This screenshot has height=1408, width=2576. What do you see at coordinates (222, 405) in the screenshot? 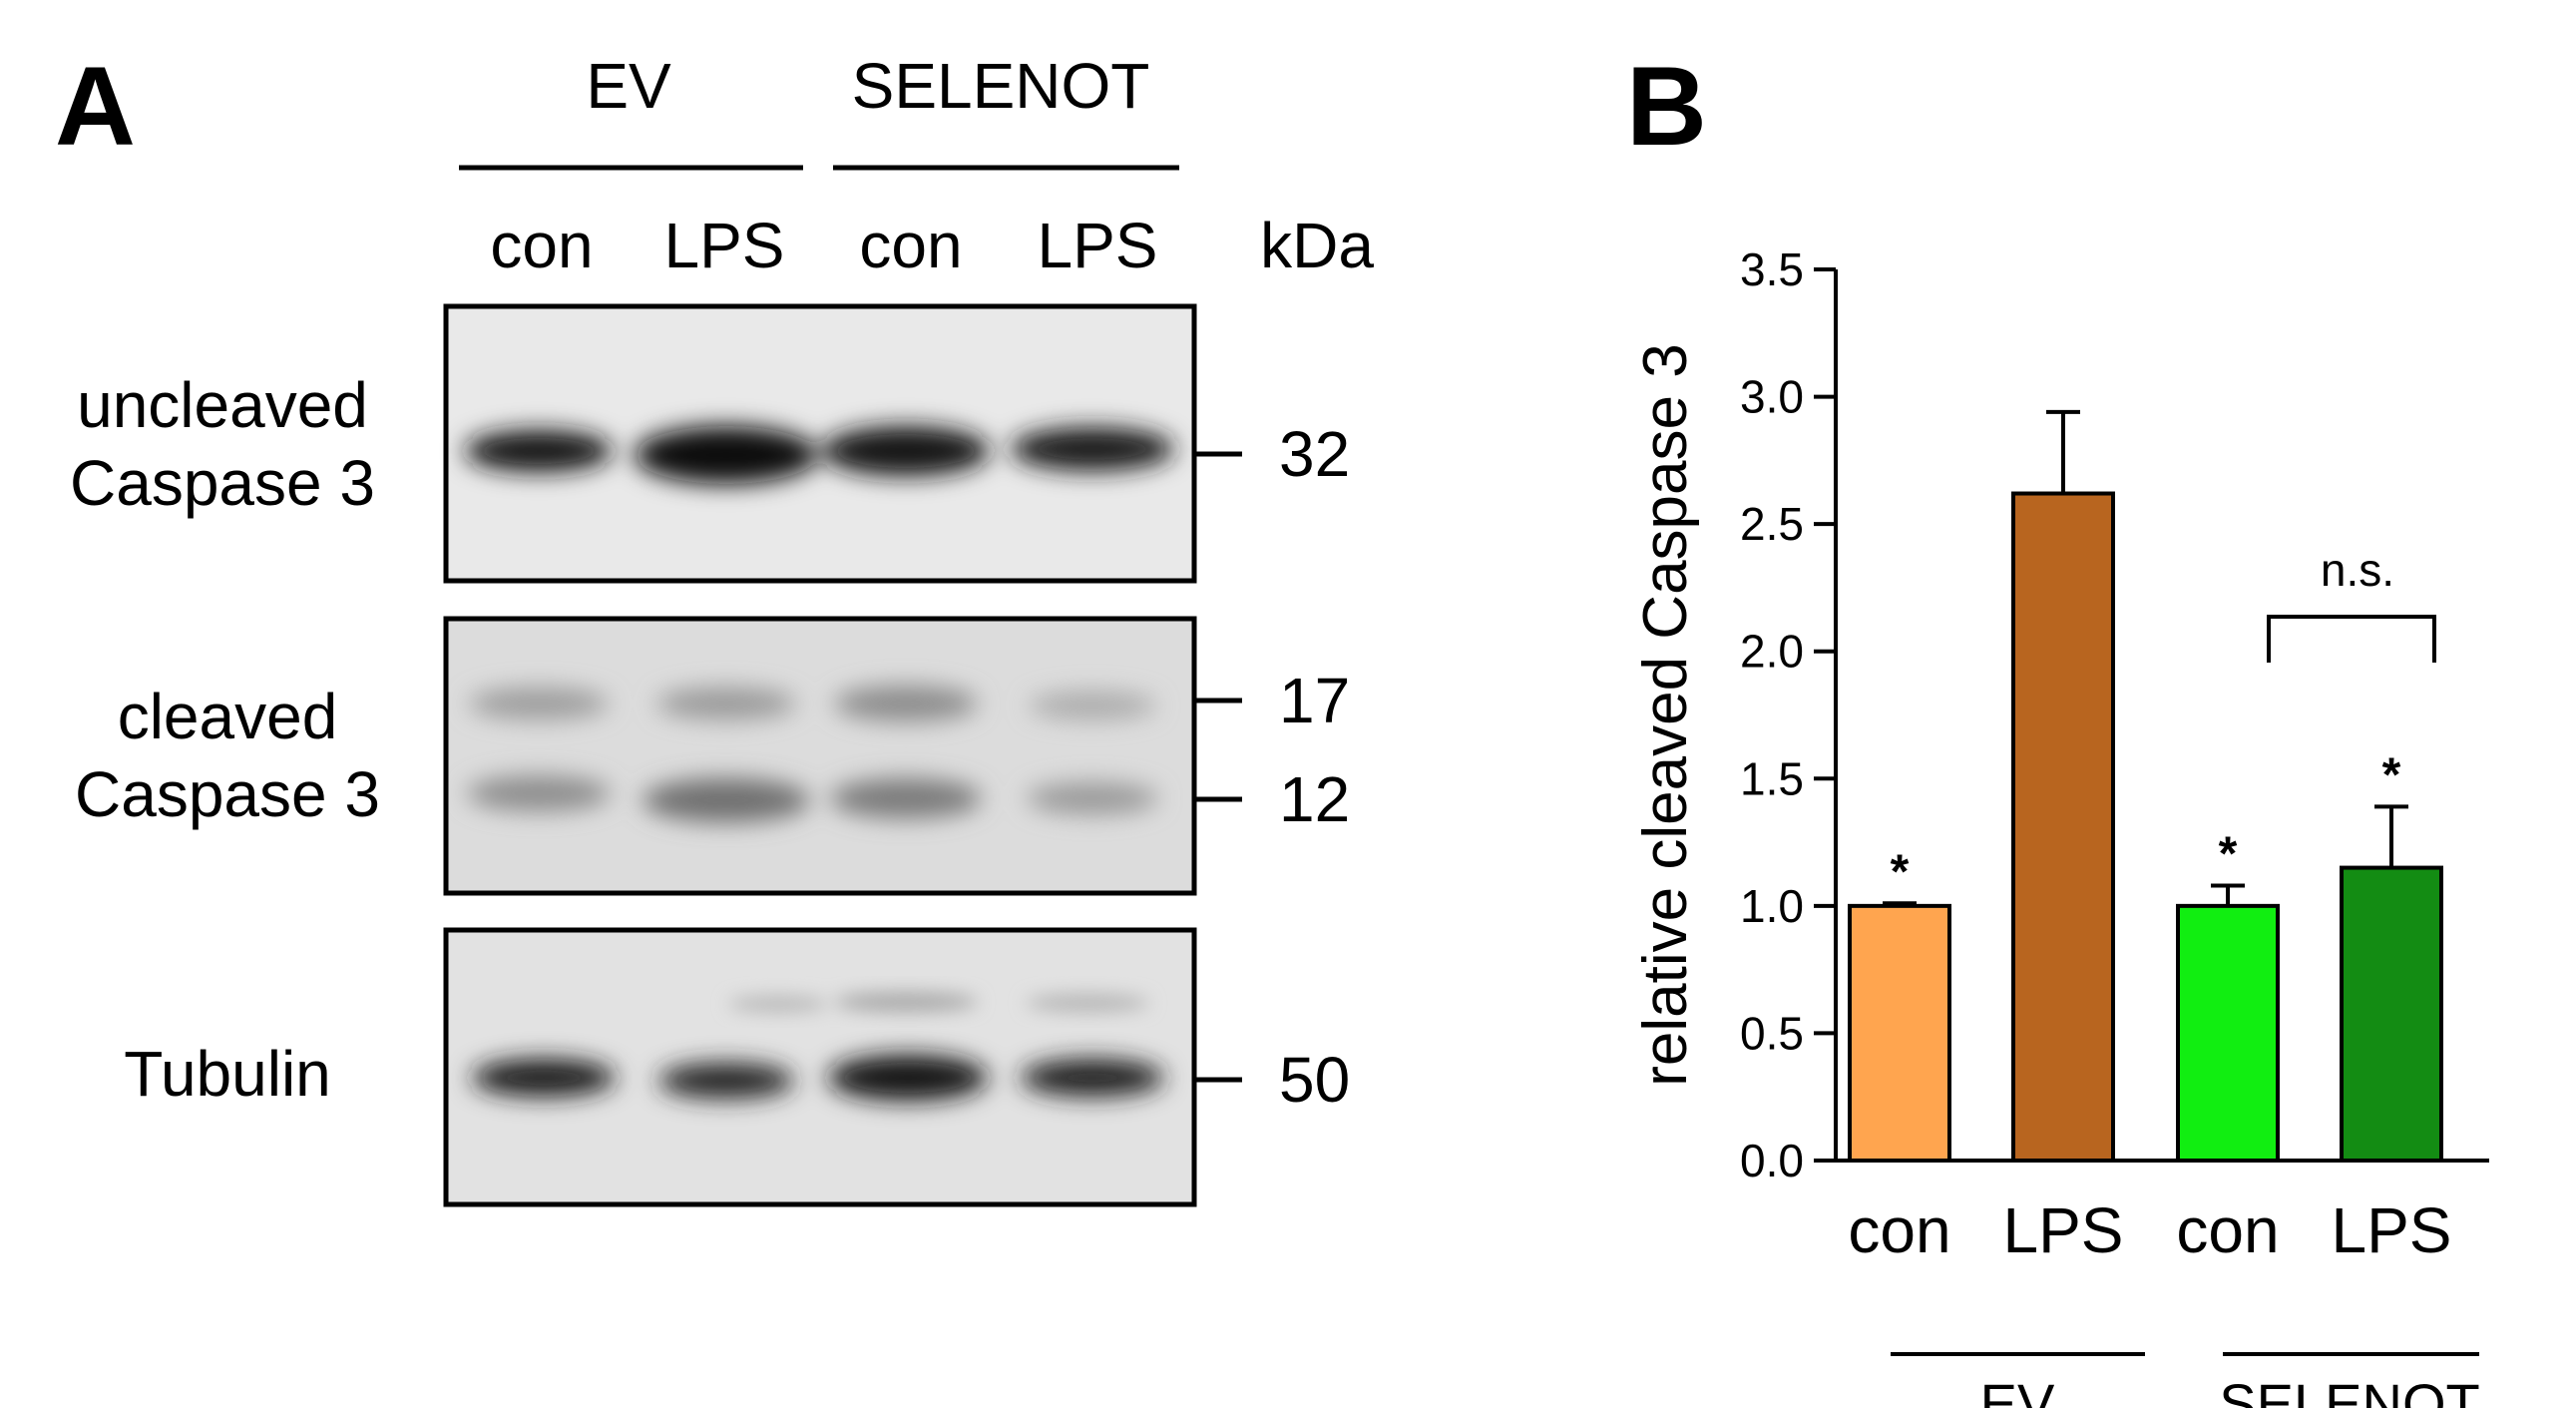
I see `blot1-label-line1: uncleaved` at bounding box center [222, 405].